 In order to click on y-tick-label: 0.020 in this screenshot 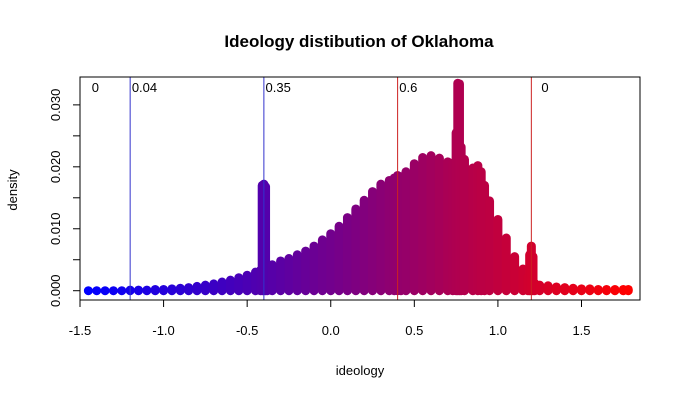, I will do `click(55, 167)`.